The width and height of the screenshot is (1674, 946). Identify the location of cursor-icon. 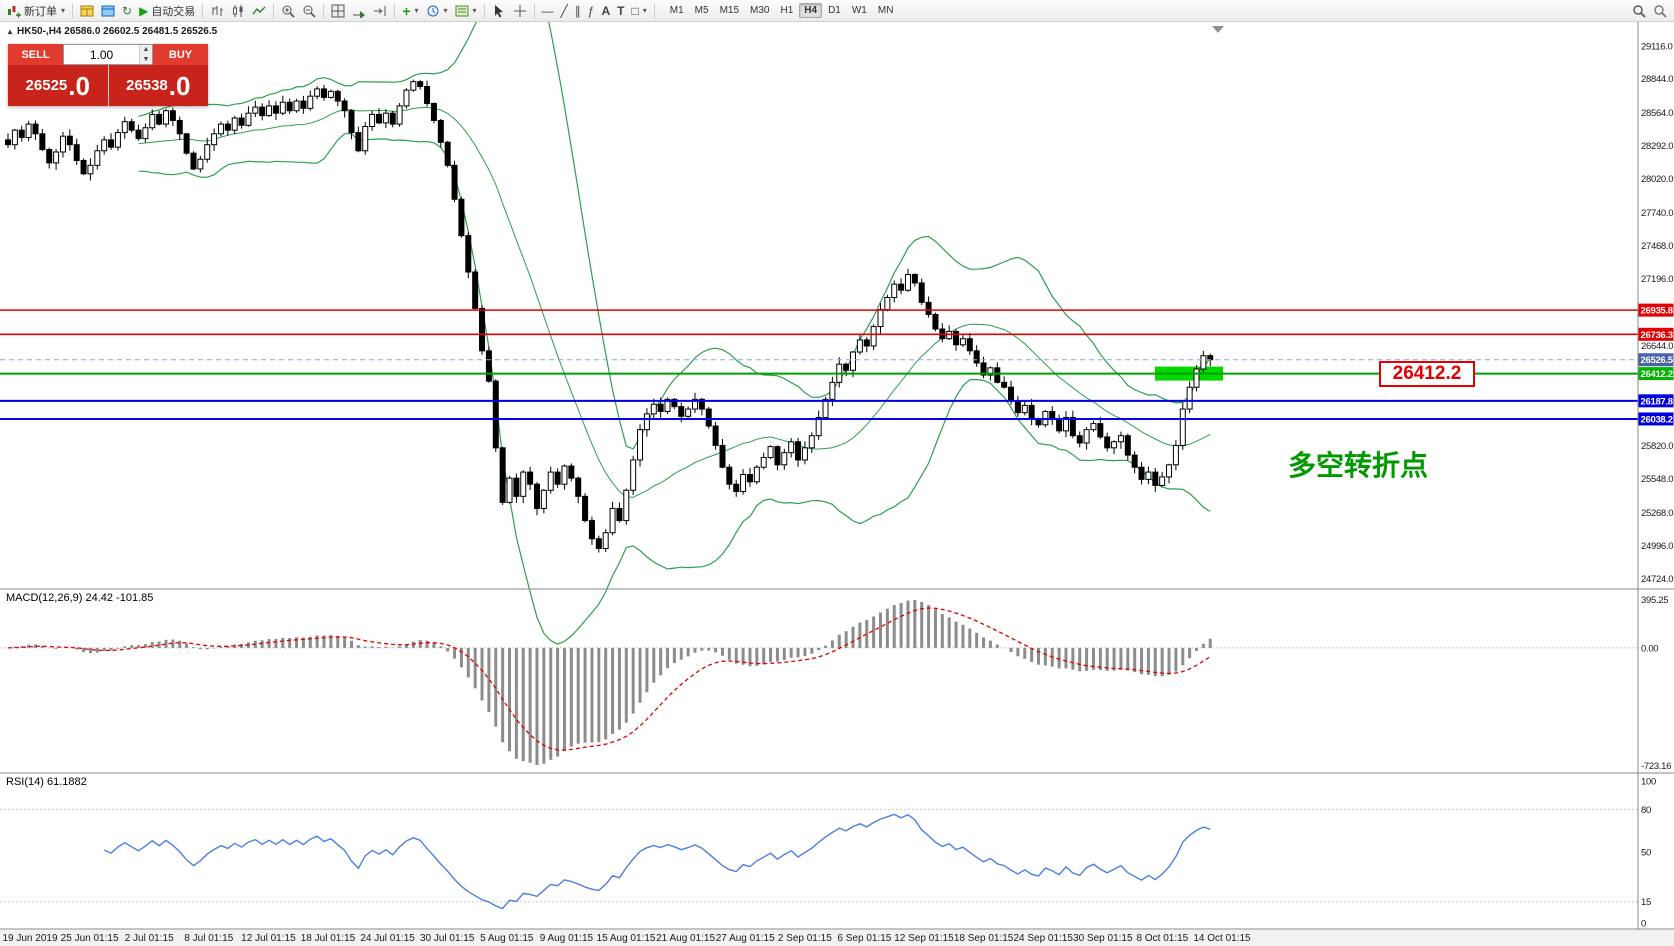
(498, 10).